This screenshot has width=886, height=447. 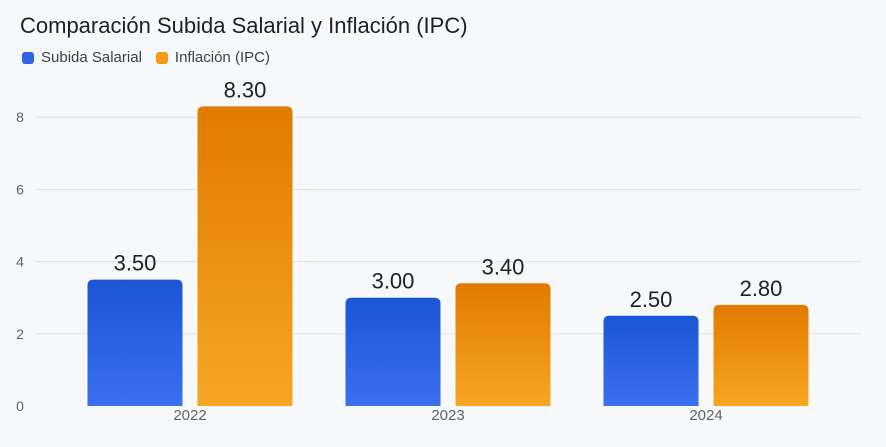 I want to click on bar-inflacion-2024, so click(x=761, y=355).